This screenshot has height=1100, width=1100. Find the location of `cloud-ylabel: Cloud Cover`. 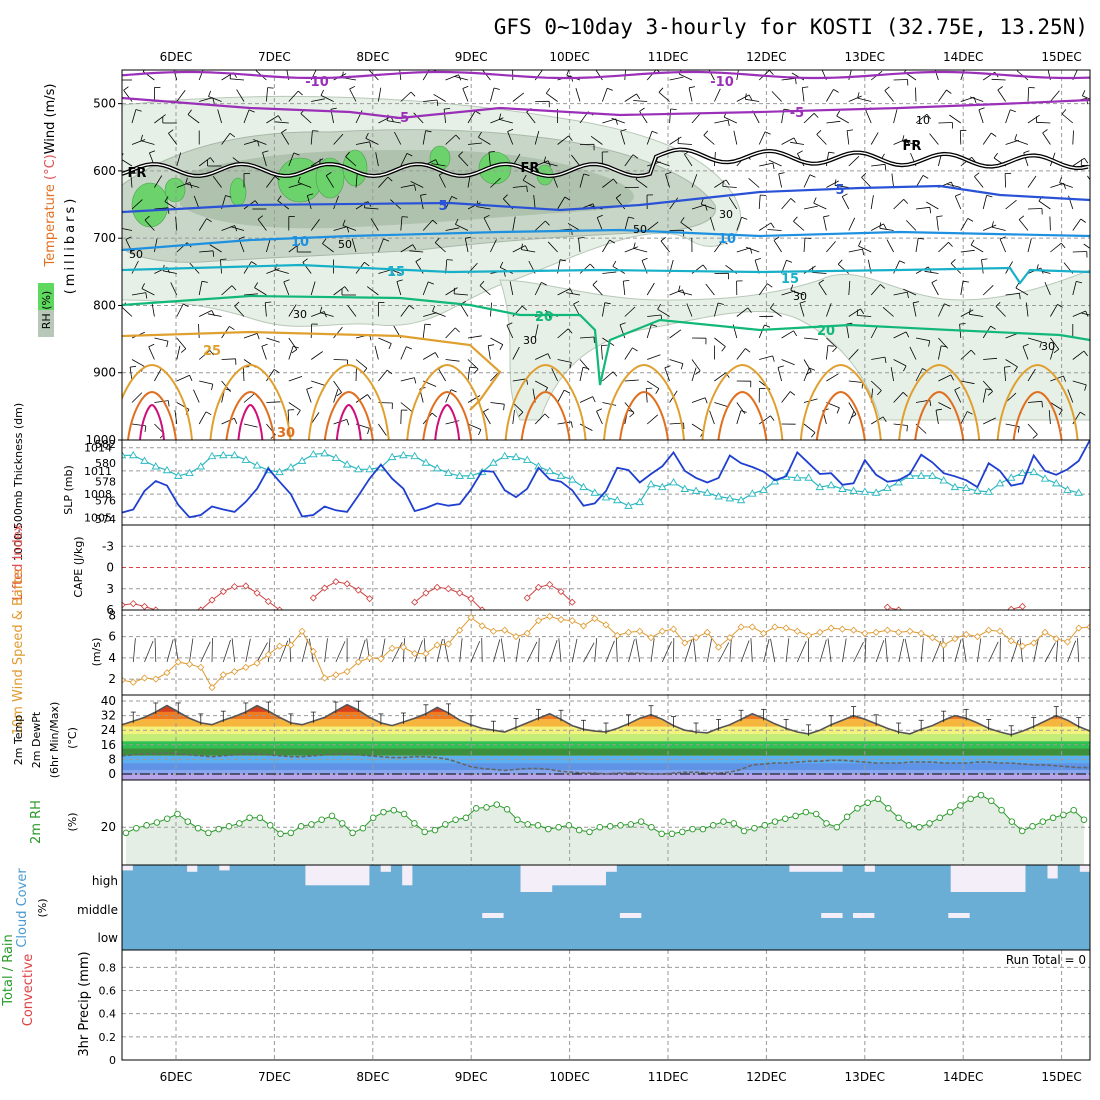

cloud-ylabel: Cloud Cover is located at coordinates (22, 908).